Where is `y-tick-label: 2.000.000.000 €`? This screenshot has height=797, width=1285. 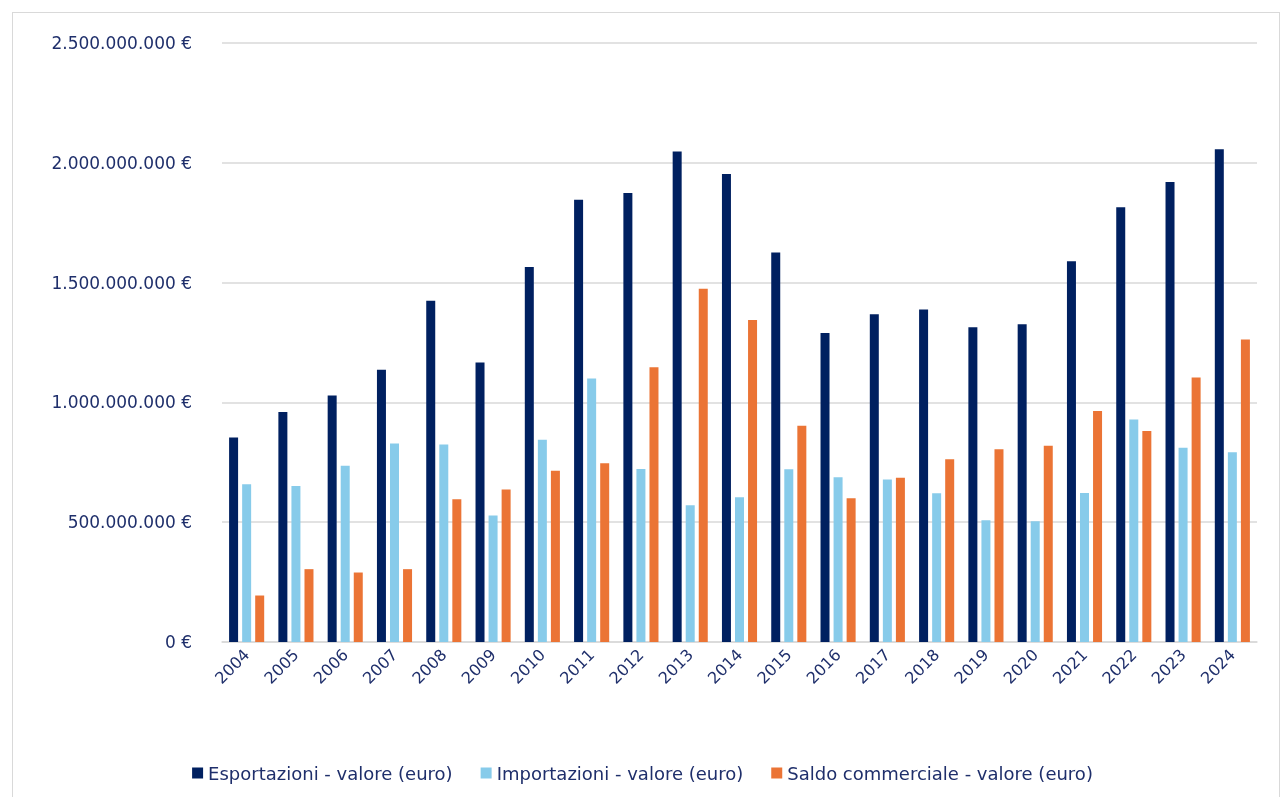 y-tick-label: 2.000.000.000 € is located at coordinates (121, 162).